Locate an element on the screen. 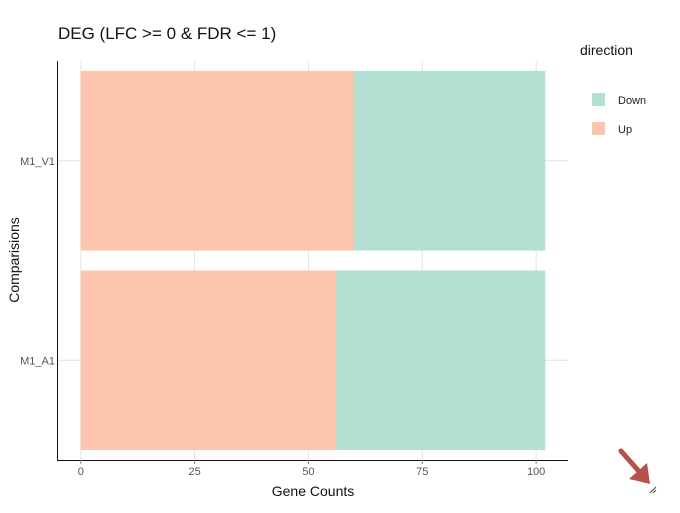  x-axis-ticks: 0 25 50 75 100 is located at coordinates (311, 469).